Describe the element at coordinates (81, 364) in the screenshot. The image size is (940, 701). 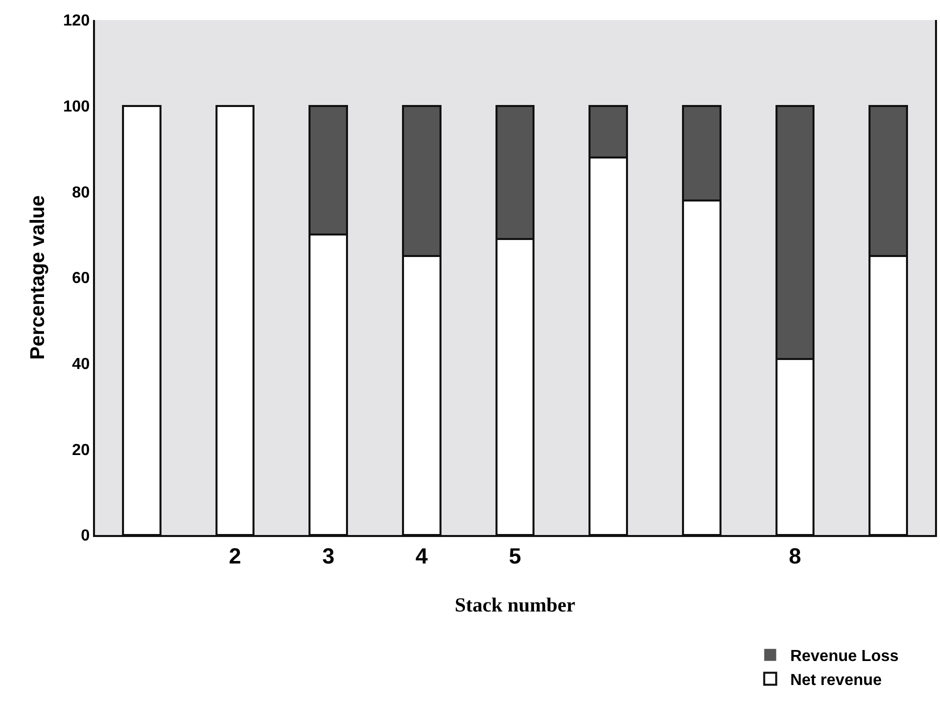
I see `y-tick-label: 40` at that location.